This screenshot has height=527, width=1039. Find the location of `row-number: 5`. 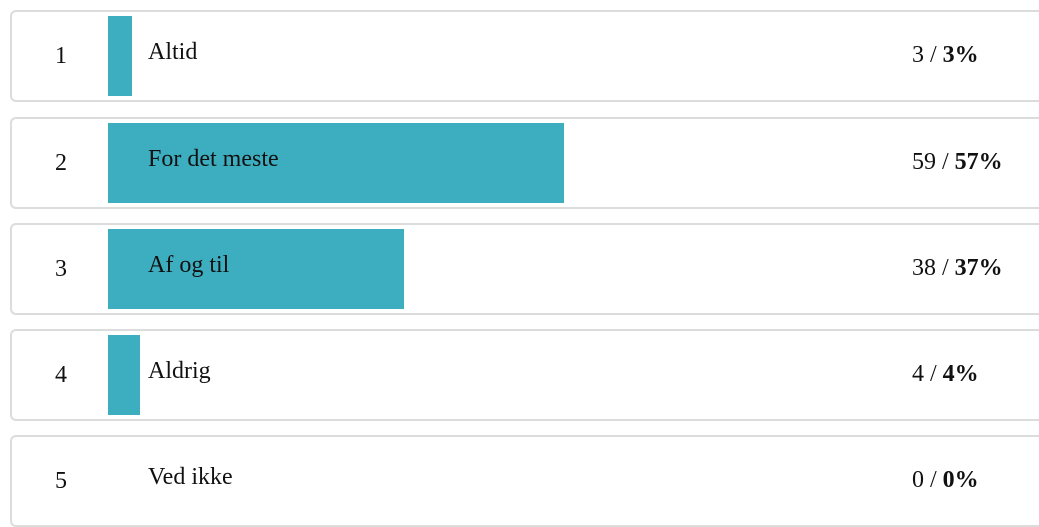

row-number: 5 is located at coordinates (61, 480).